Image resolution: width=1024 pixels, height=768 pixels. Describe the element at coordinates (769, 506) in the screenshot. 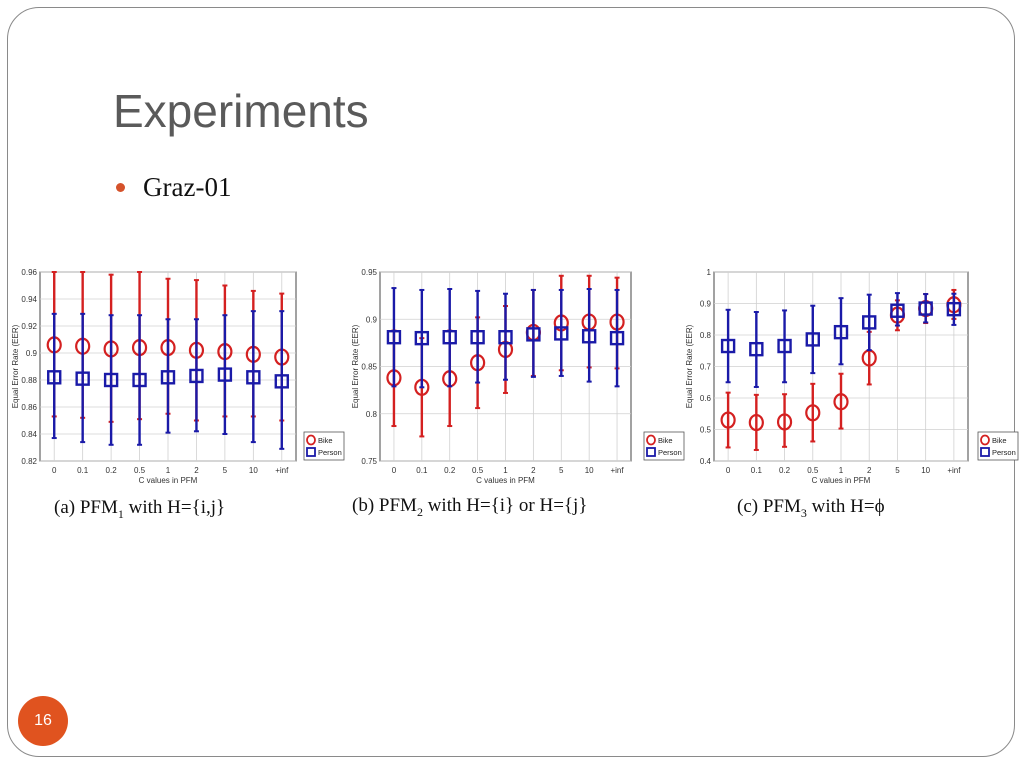

I see `caption-c-pre: (c) PFM` at that location.